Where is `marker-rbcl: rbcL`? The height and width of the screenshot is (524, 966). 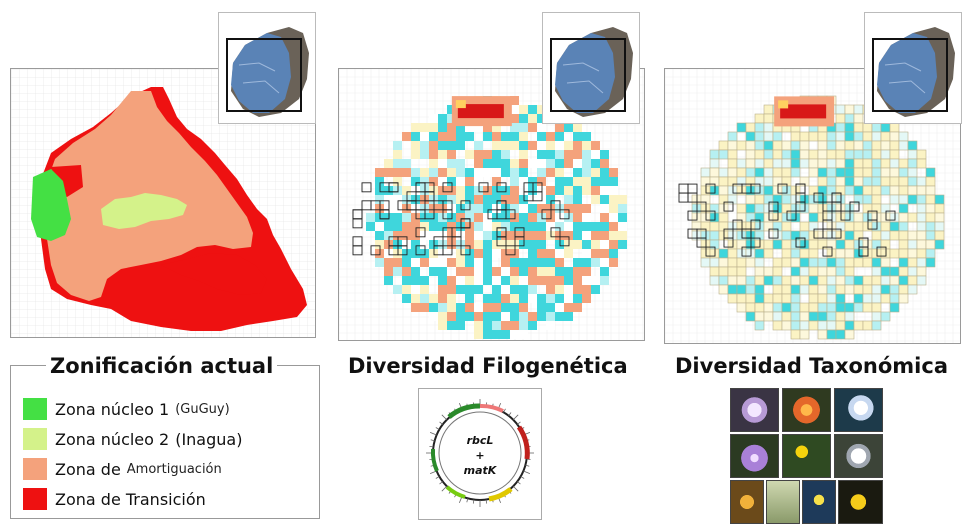
marker-rbcl: rbcL is located at coordinates (480, 440).